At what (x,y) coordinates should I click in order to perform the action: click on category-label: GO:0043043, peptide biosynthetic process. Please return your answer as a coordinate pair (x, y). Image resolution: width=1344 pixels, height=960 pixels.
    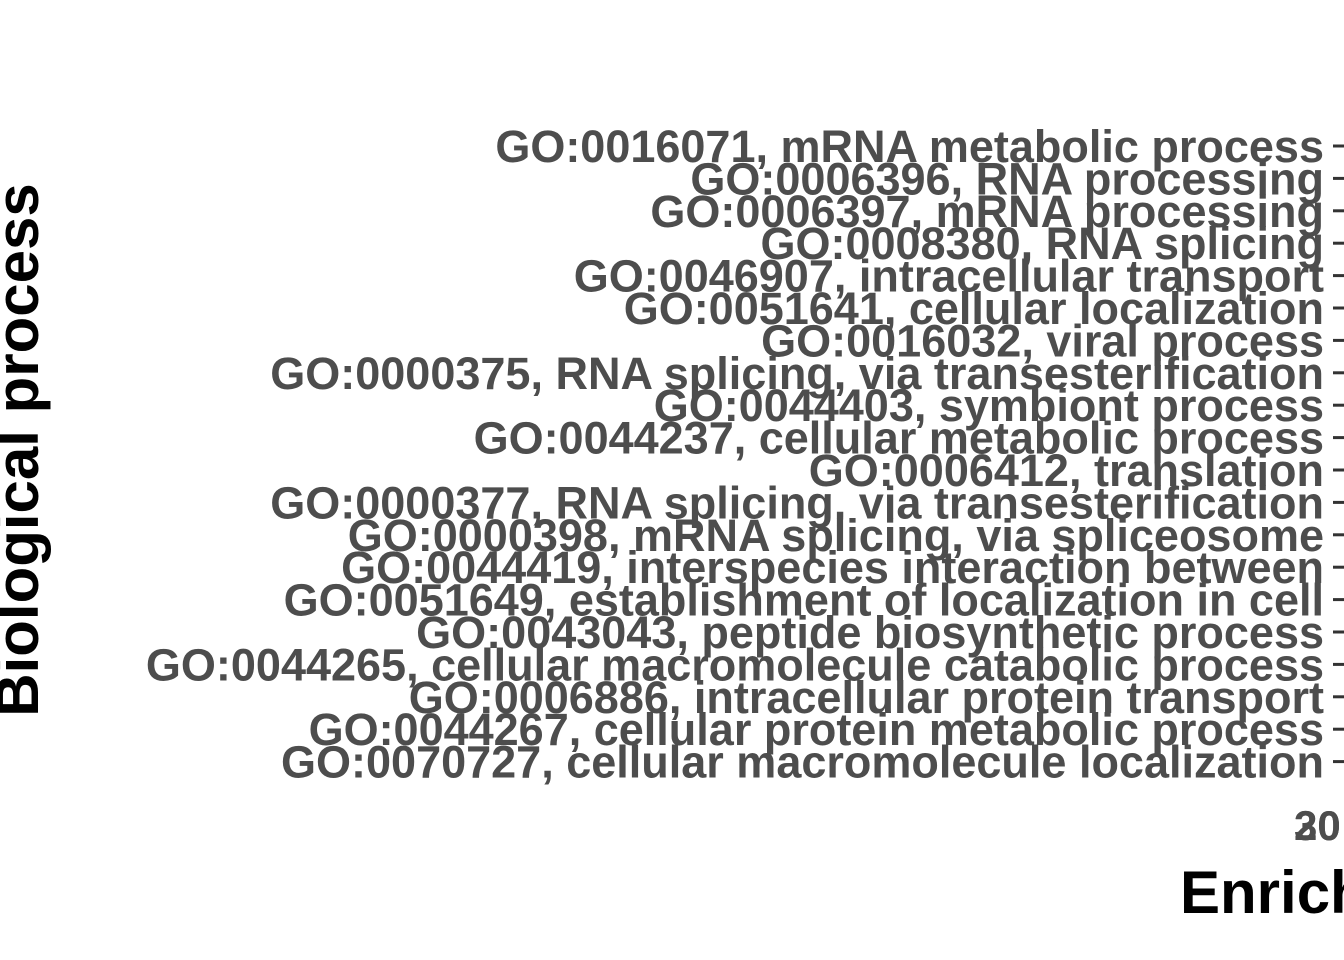
    Looking at the image, I should click on (870, 632).